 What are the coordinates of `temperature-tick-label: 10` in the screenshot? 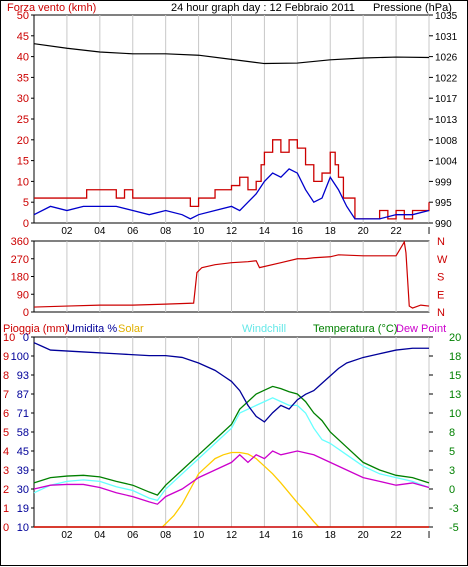 It's located at (455, 414).